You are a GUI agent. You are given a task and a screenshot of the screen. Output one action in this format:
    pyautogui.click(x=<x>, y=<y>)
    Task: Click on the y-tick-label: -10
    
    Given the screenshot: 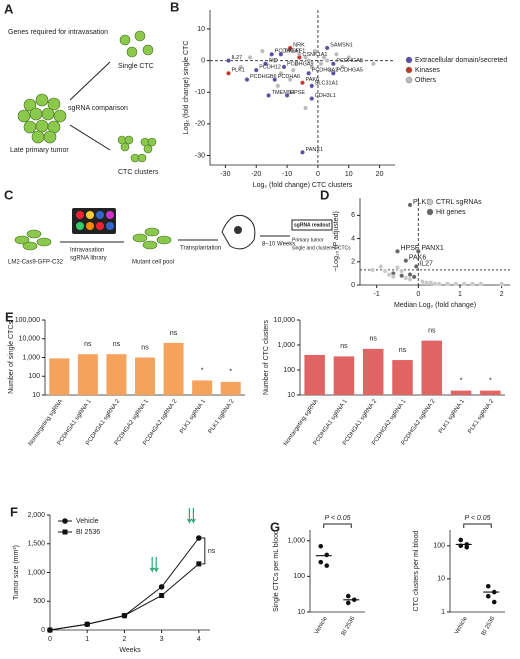 What is the action you would take?
    pyautogui.click(x=200, y=92)
    